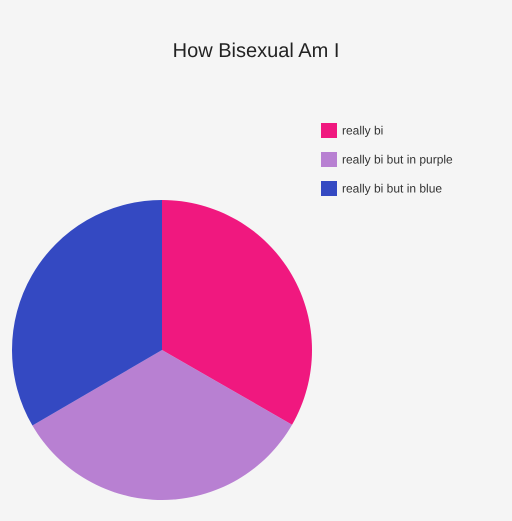 Image resolution: width=512 pixels, height=521 pixels. Describe the element at coordinates (398, 159) in the screenshot. I see `legend-label: really bi but in purple` at that location.